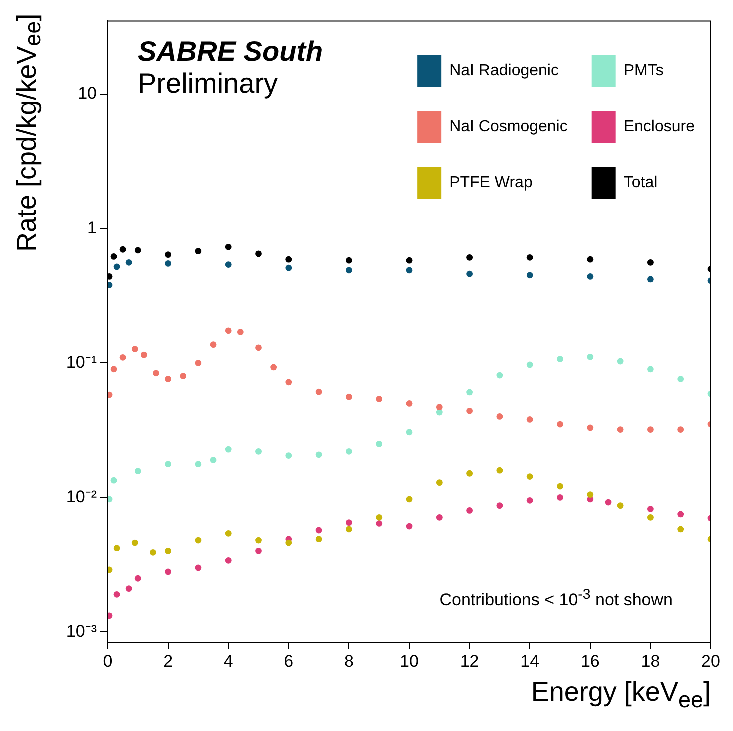 This screenshot has width=733, height=731. Describe the element at coordinates (644, 71) in the screenshot. I see `legend-label: PMTs` at that location.